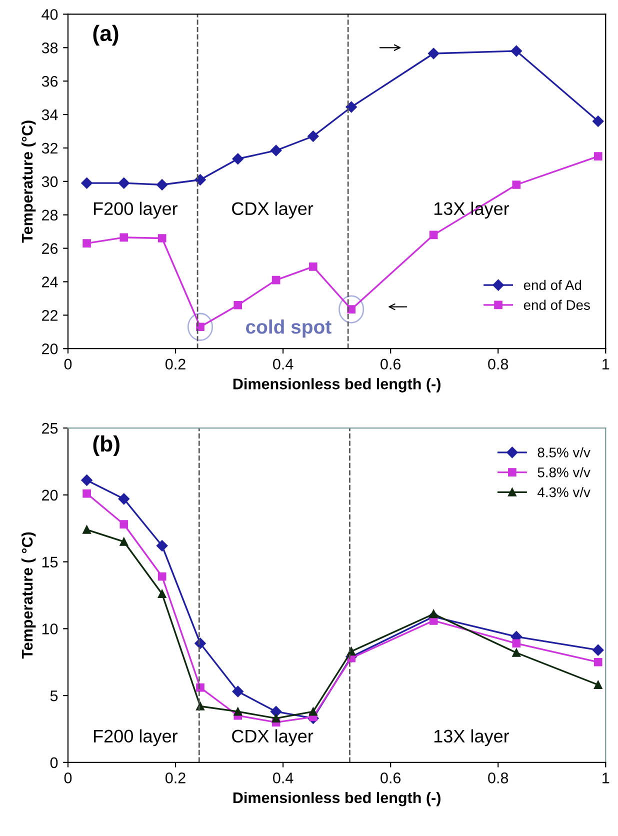 This screenshot has height=836, width=618. I want to click on annotation: cold spot, so click(289, 328).